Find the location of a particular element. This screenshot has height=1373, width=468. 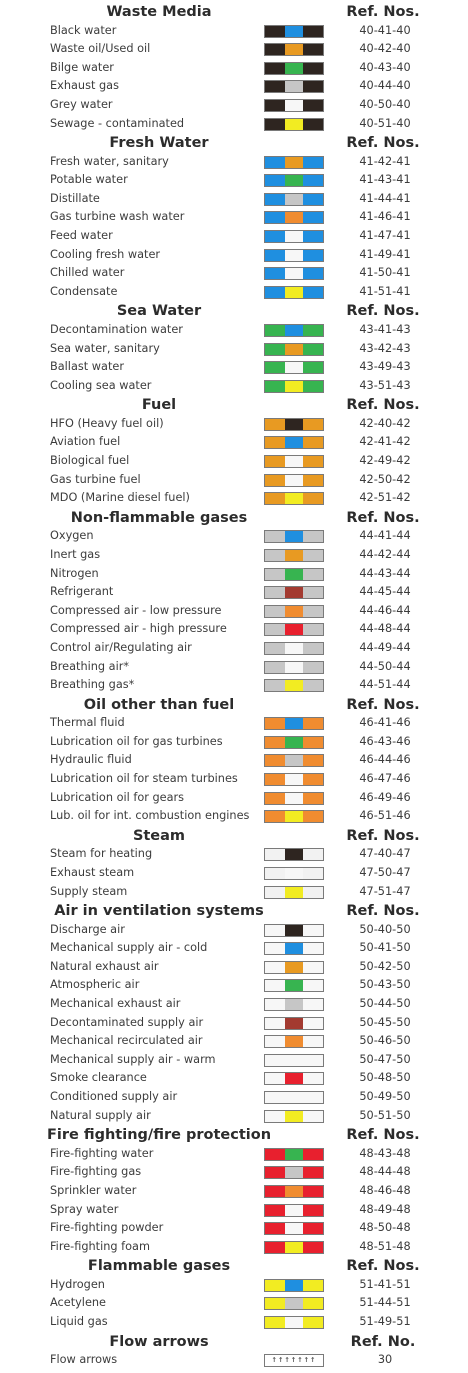

table-row: Lubrication oil for gas turbines 46-43-46 is located at coordinates (234, 742).